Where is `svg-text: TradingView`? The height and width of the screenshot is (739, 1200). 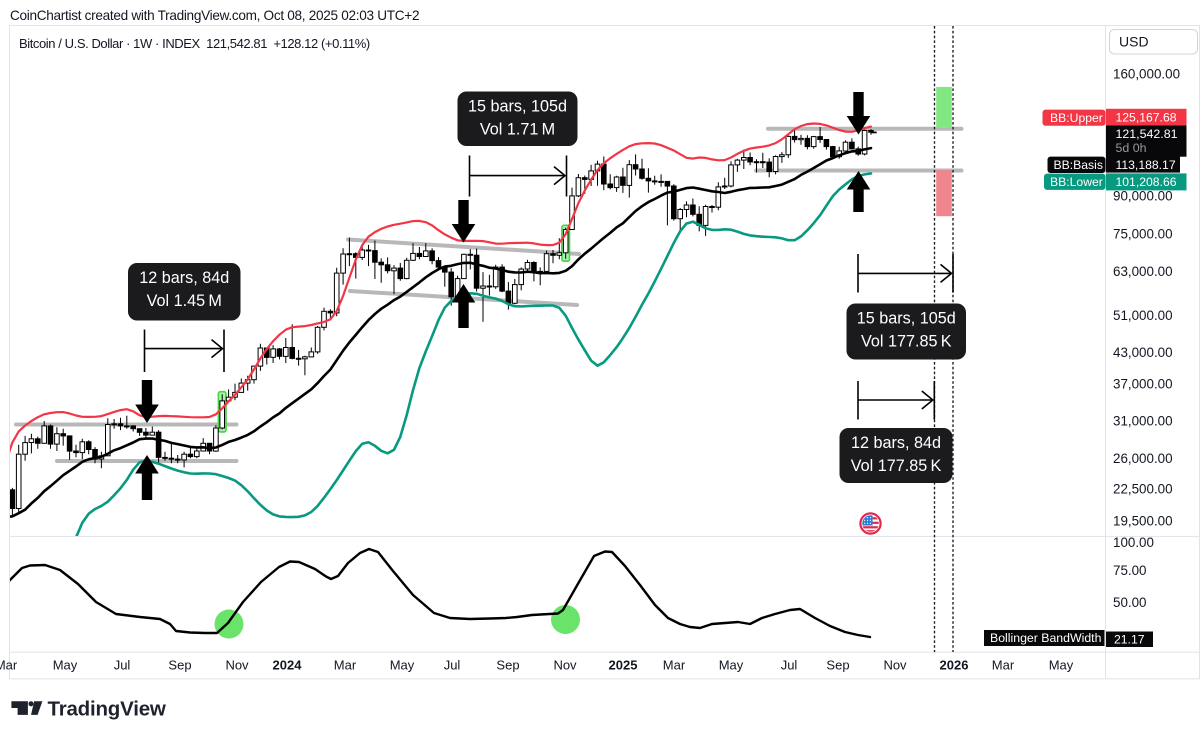
svg-text: TradingView is located at coordinates (107, 708).